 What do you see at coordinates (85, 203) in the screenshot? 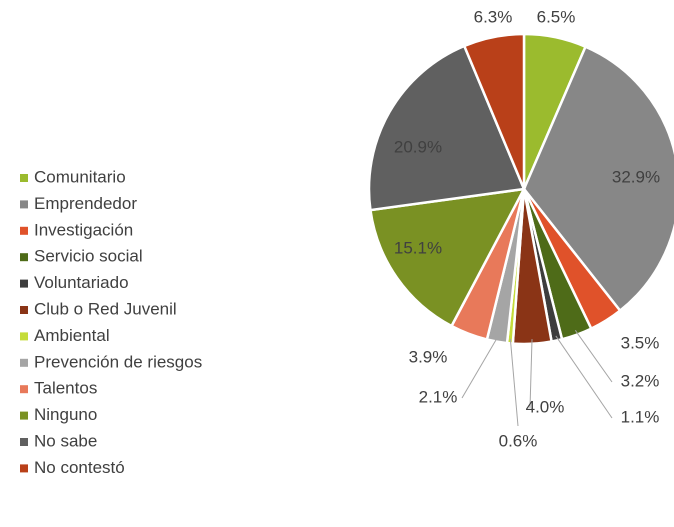
I see `legend-label: Emprendedor` at bounding box center [85, 203].